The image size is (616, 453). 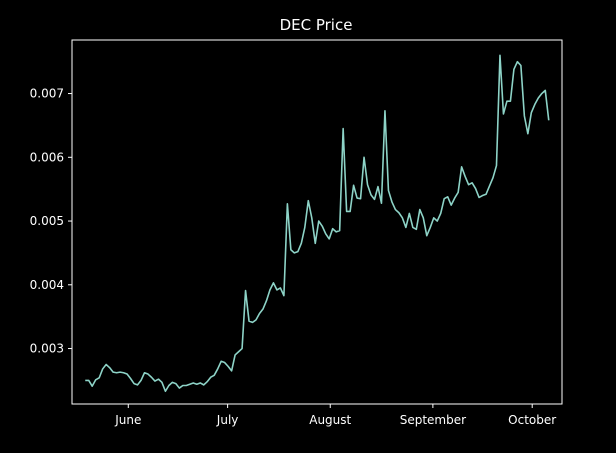 What do you see at coordinates (127, 420) in the screenshot?
I see `x-tick-label: June` at bounding box center [127, 420].